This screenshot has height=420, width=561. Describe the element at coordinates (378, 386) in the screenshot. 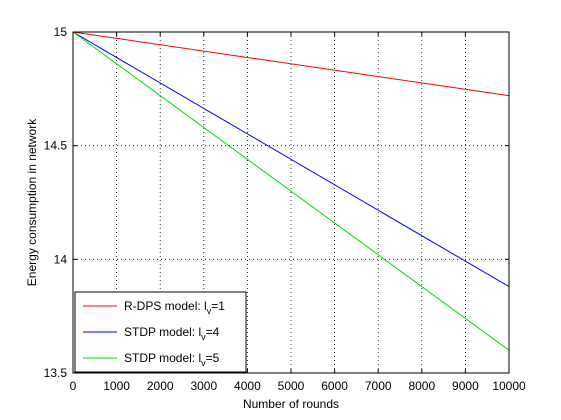

I see `x-tick-label: 7000` at that location.